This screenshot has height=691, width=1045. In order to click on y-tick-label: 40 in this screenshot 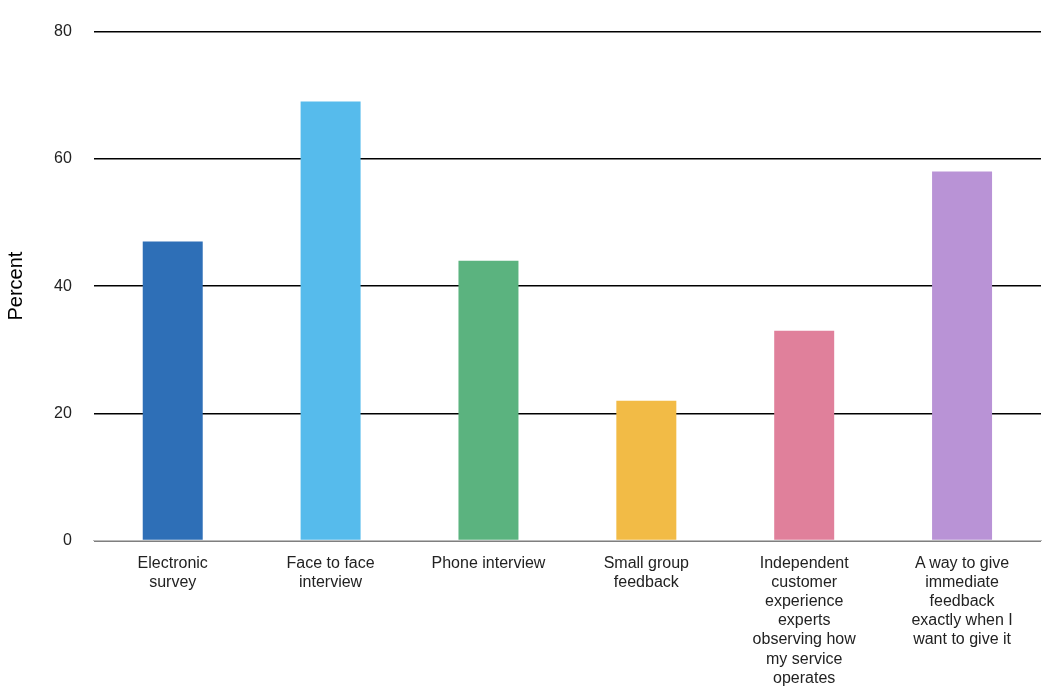, I will do `click(63, 285)`.